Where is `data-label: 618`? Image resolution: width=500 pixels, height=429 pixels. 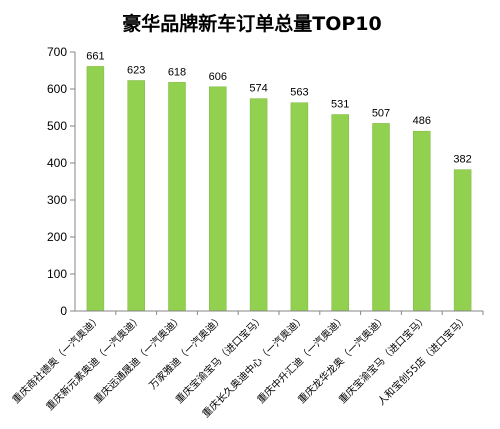 data-label: 618 is located at coordinates (177, 72).